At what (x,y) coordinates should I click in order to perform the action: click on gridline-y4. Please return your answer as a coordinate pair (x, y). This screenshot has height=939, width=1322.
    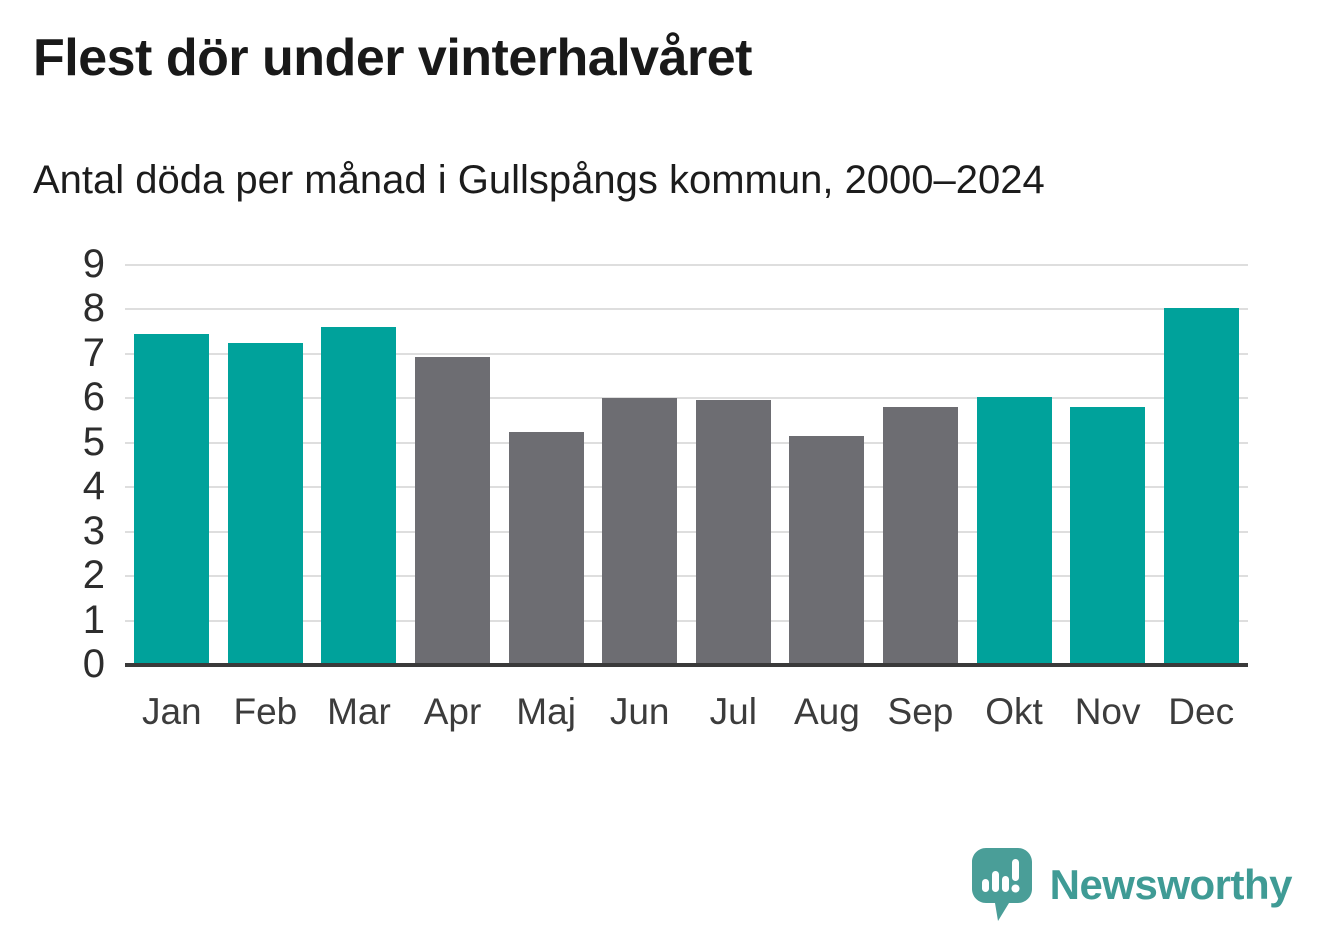
    Looking at the image, I should click on (686, 487).